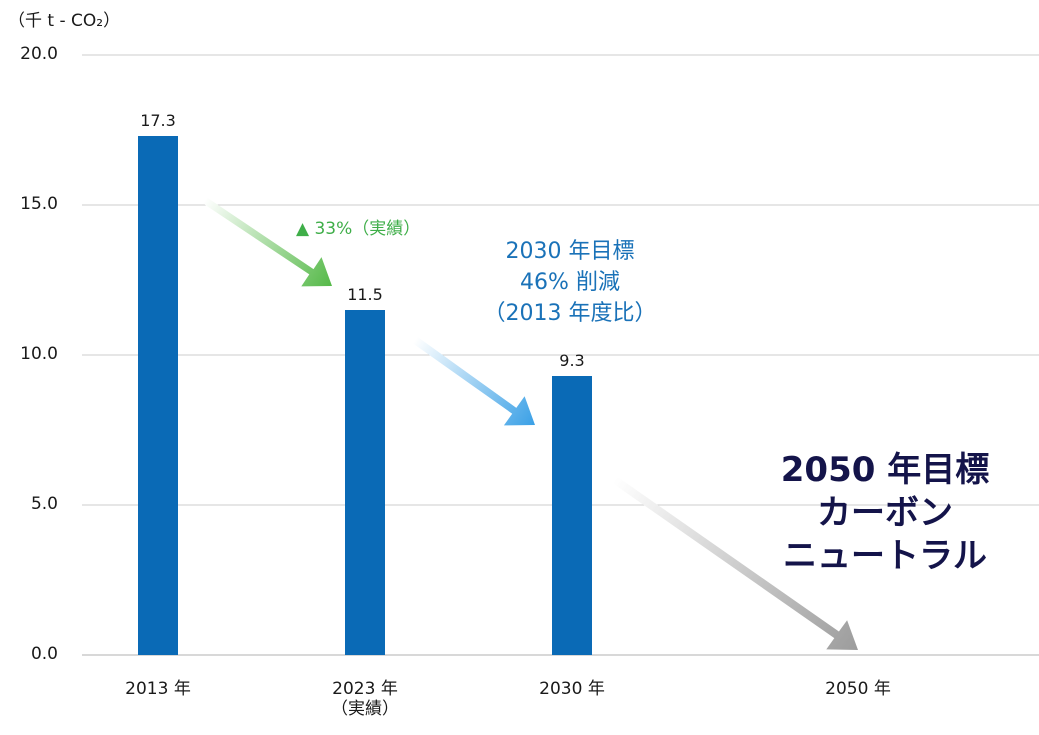 The height and width of the screenshot is (735, 1039). What do you see at coordinates (365, 689) in the screenshot?
I see `x-tick-year: 2023 年` at bounding box center [365, 689].